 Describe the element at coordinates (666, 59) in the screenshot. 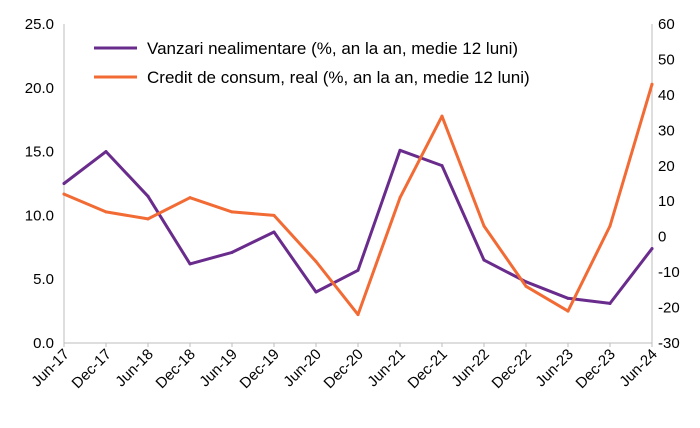

I see `y-right-tick-label: 50` at that location.